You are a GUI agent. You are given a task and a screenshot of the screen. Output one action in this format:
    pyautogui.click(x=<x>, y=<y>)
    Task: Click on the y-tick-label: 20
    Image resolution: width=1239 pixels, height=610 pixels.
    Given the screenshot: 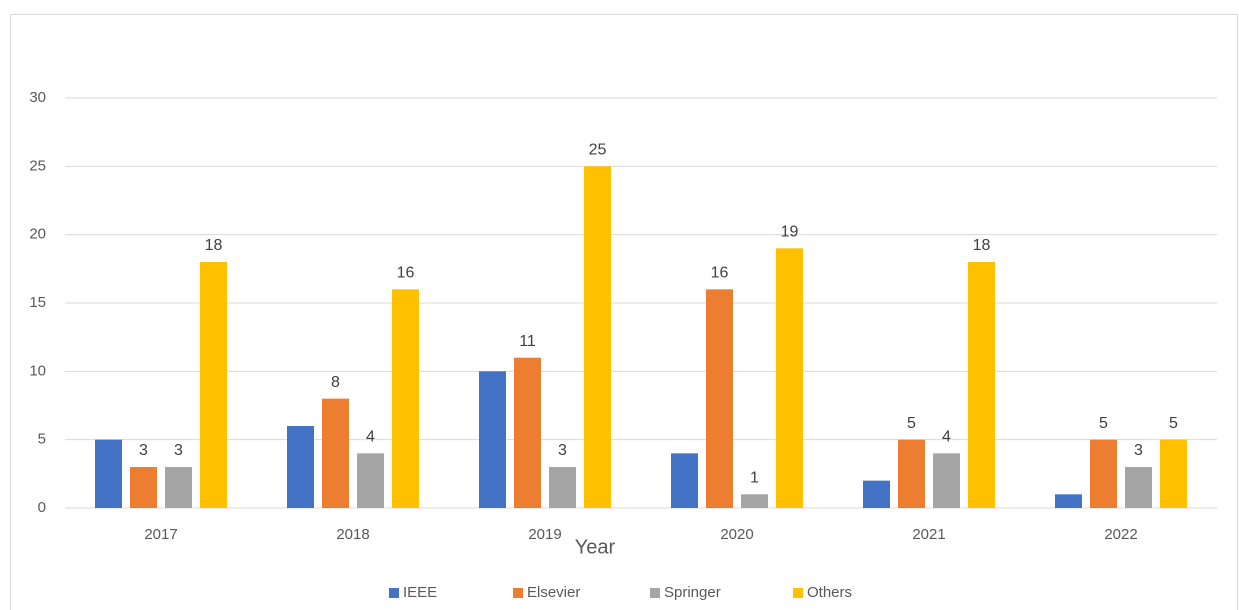 What is the action you would take?
    pyautogui.click(x=37, y=234)
    